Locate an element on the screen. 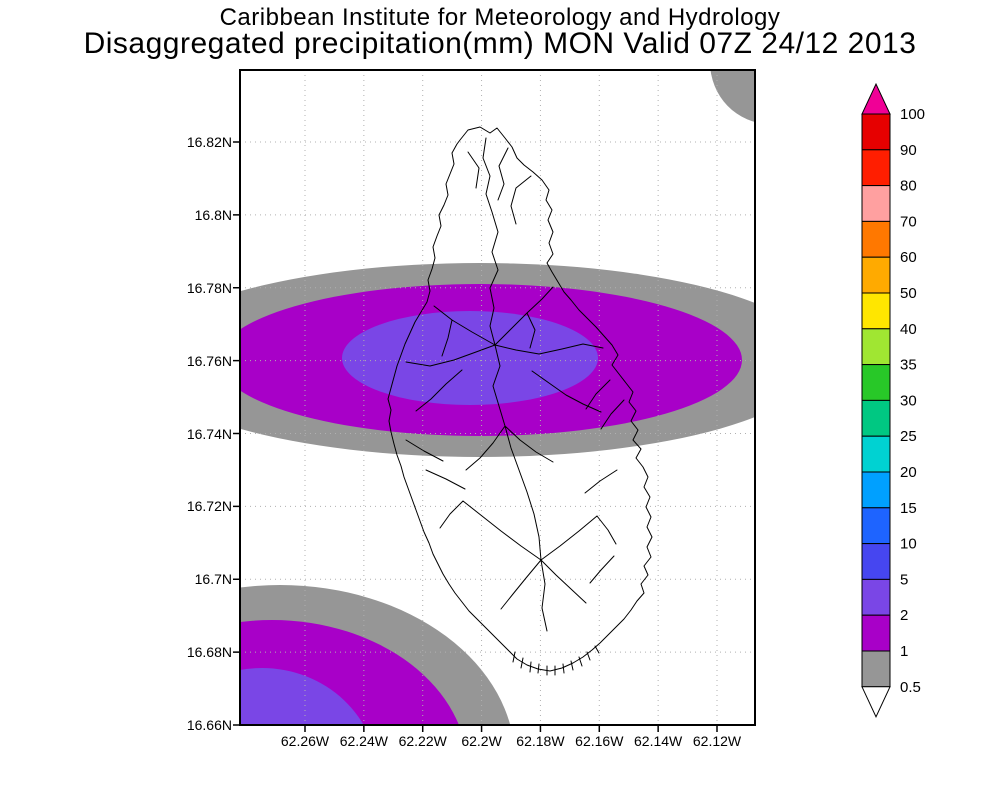  legend-level-label: 30 is located at coordinates (908, 400).